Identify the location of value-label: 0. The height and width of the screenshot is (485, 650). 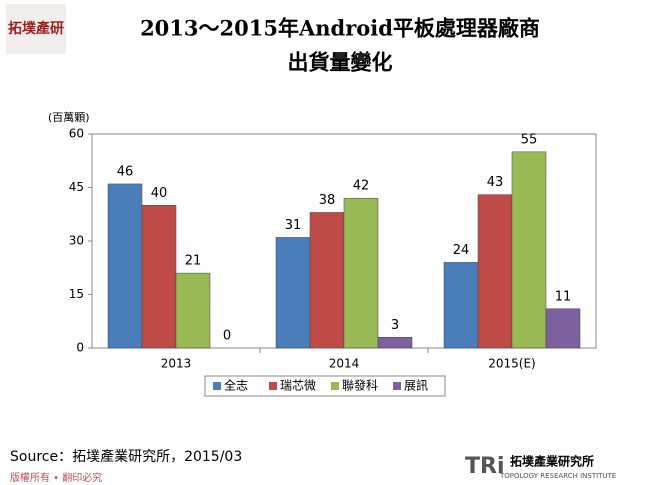
(227, 336).